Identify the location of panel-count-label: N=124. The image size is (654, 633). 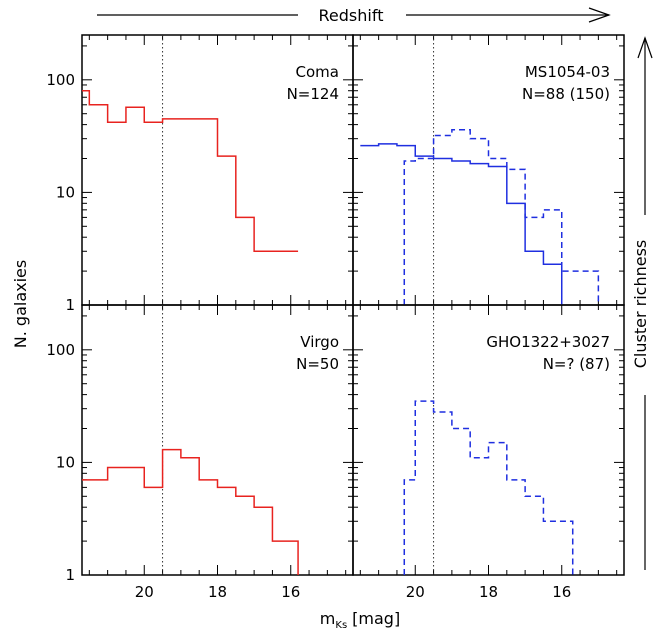
(313, 94).